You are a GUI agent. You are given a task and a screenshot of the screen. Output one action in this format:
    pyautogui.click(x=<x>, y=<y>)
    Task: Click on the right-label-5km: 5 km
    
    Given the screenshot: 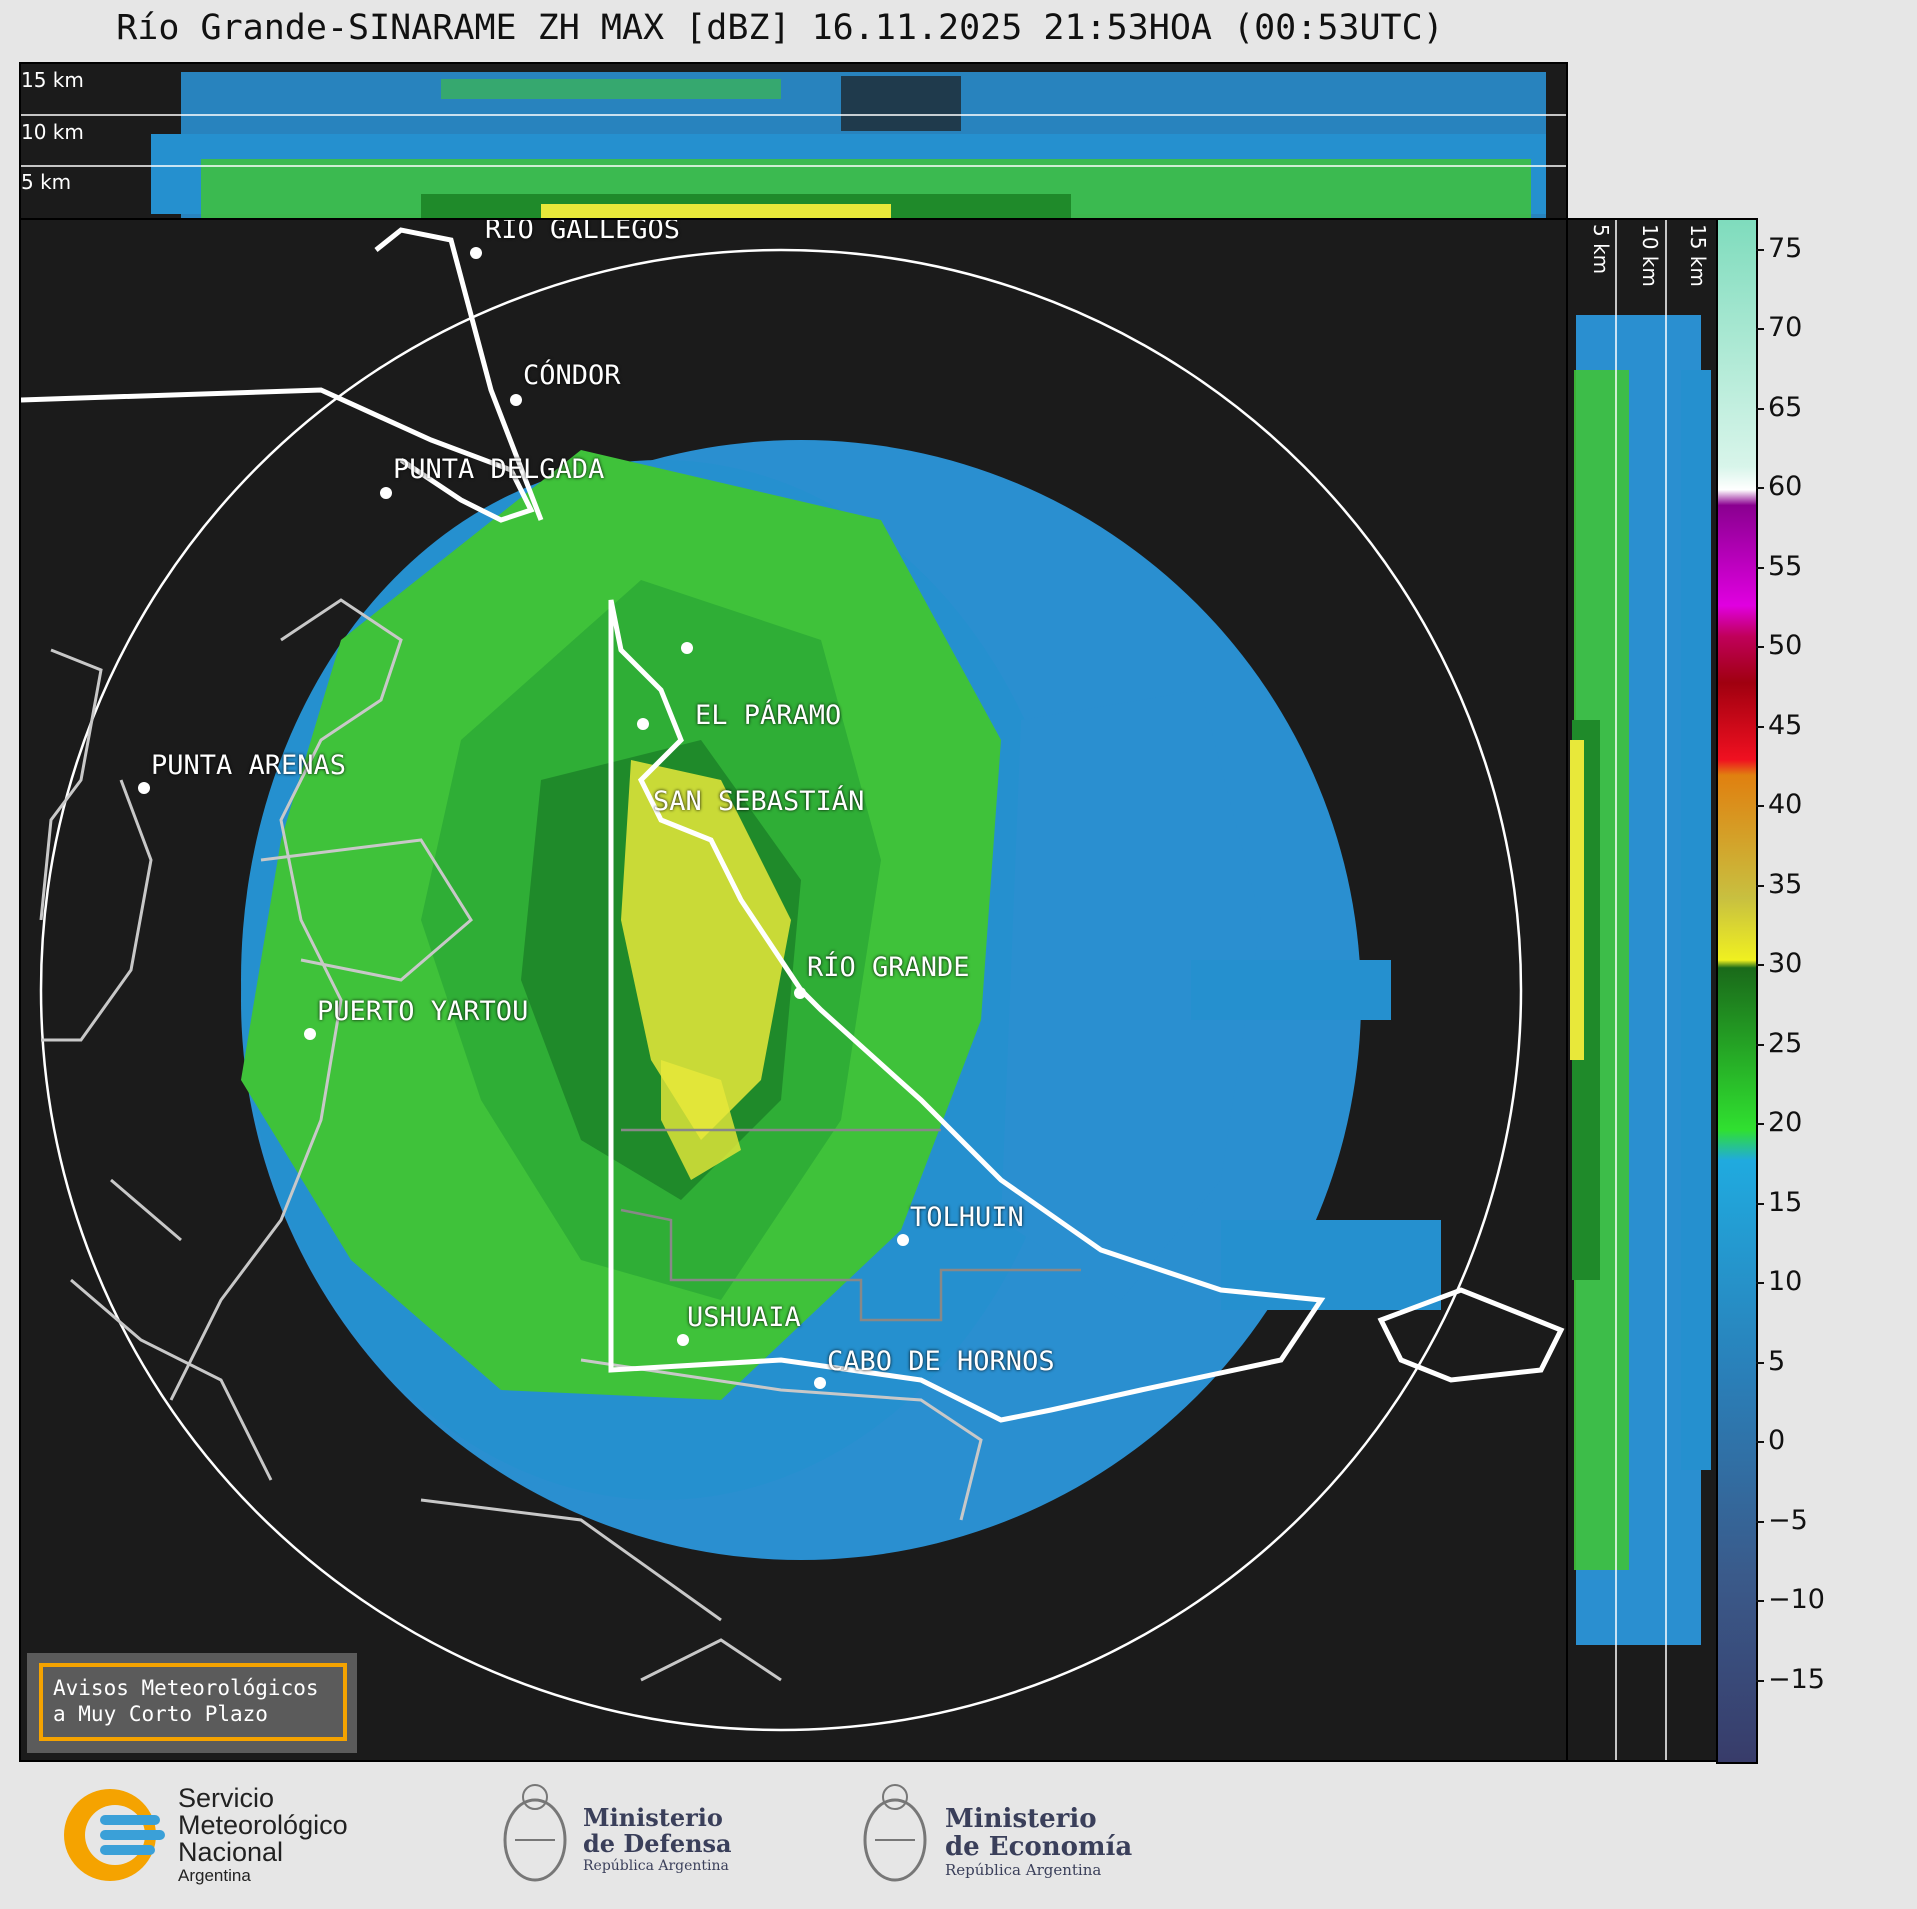 What is the action you would take?
    pyautogui.click(x=1601, y=249)
    